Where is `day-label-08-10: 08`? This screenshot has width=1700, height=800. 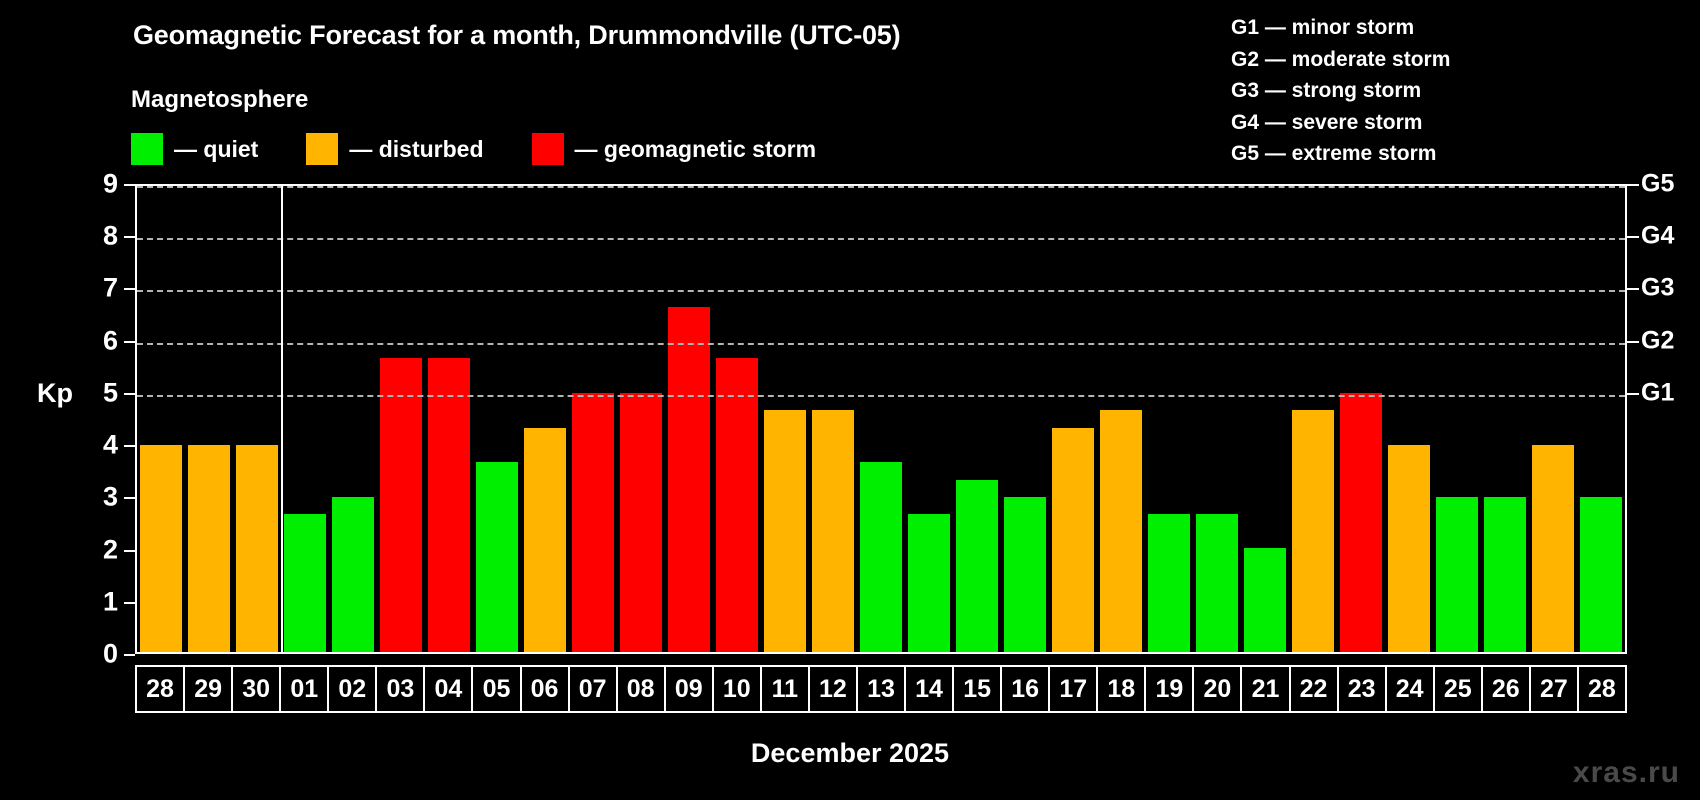 day-label-08-10: 08 is located at coordinates (640, 689).